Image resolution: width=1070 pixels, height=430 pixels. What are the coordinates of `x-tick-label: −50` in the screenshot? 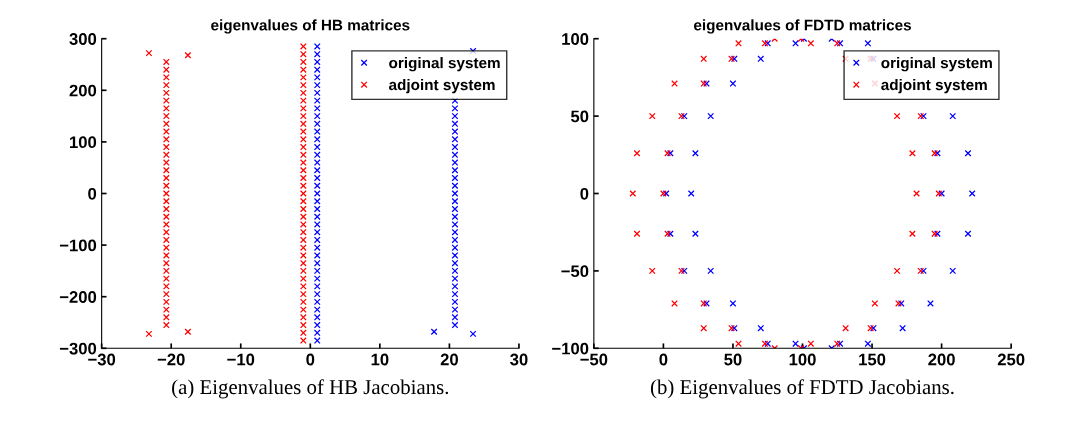 It's located at (594, 359).